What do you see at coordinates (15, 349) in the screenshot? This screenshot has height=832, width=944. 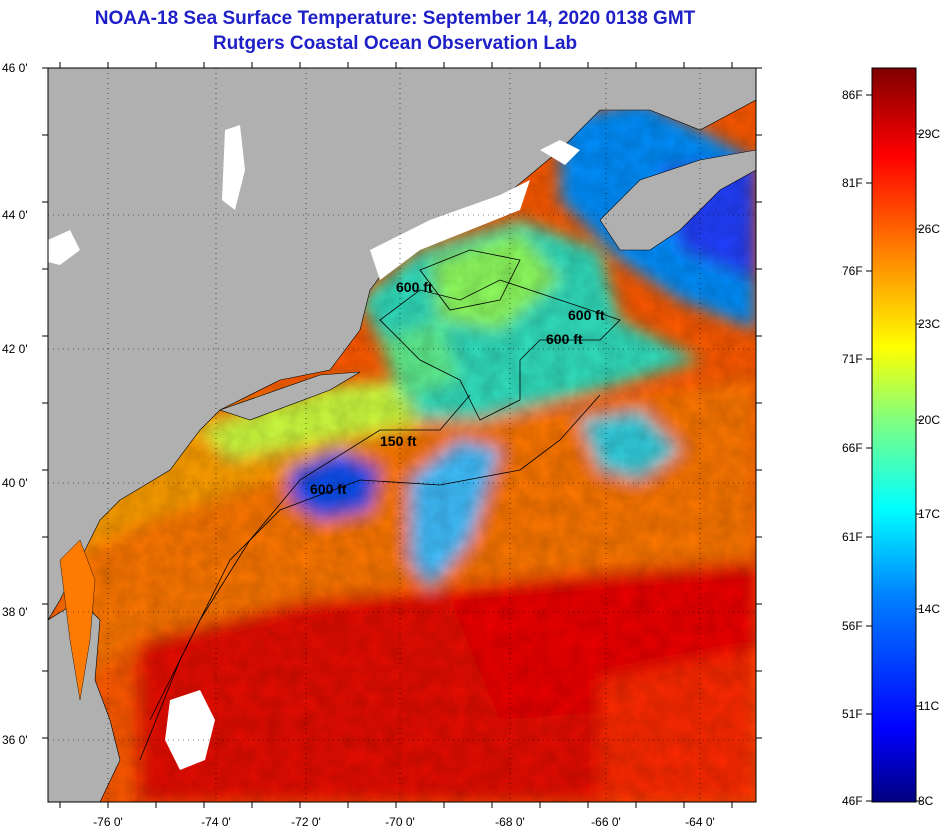 I see `lat-label: 42 0'` at bounding box center [15, 349].